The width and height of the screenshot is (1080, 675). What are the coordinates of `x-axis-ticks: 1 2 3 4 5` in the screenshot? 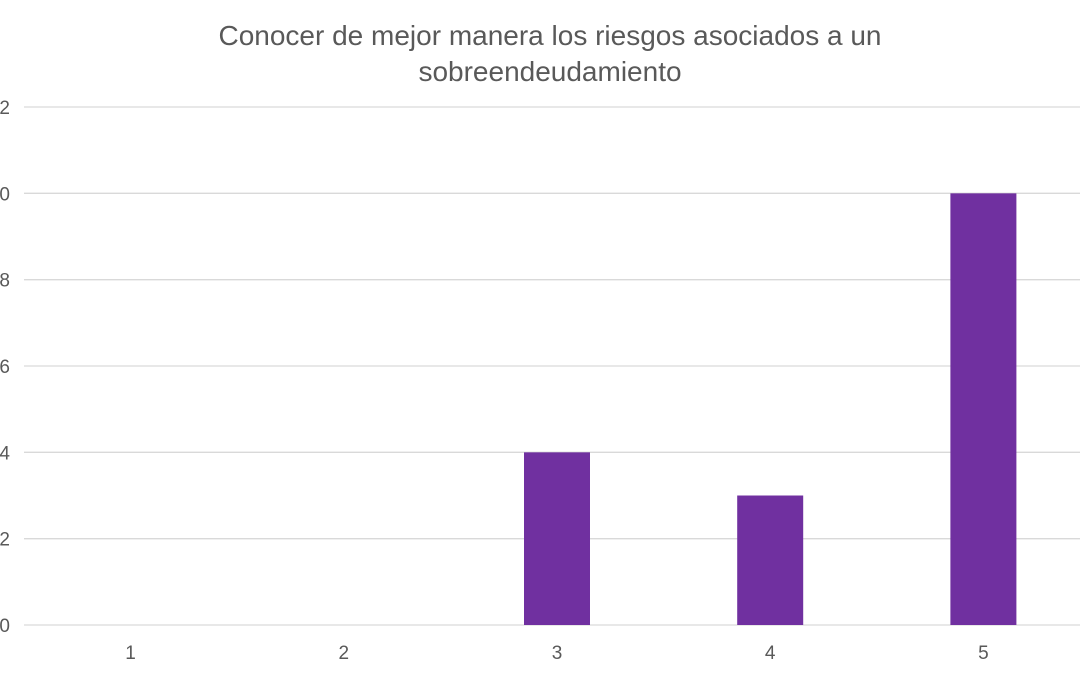 It's located at (556, 653).